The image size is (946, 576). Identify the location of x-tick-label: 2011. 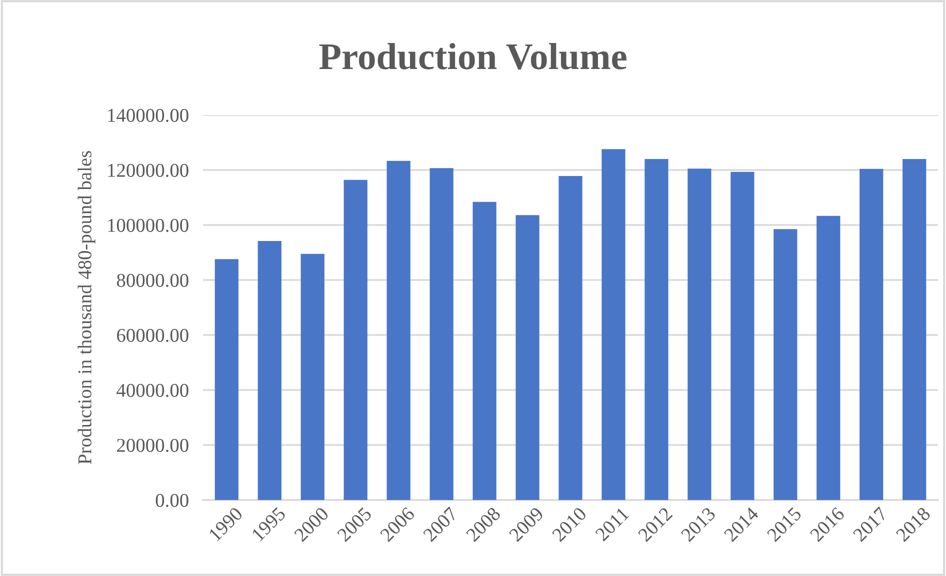
(612, 524).